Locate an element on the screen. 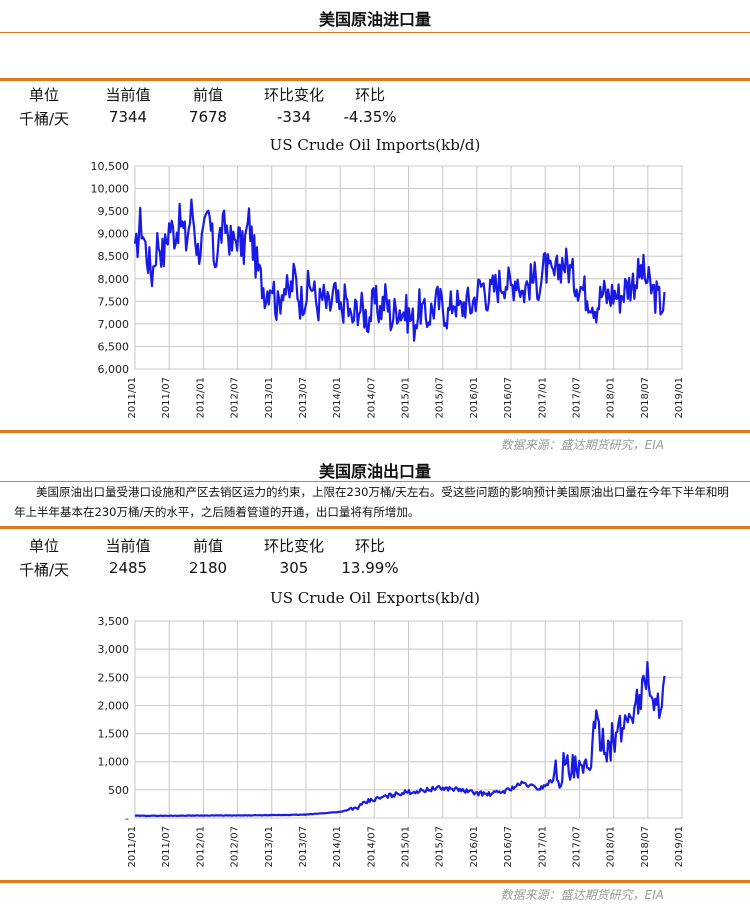 This screenshot has height=909, width=750. value-change-pct: 13.99% is located at coordinates (370, 568).